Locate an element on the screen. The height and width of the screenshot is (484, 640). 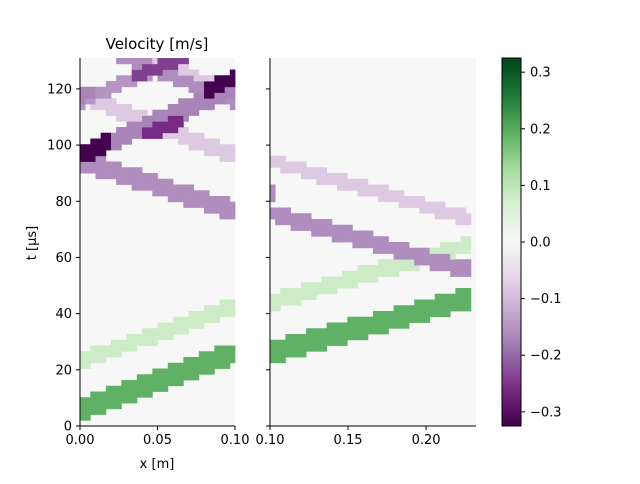
y-tick-label: 40 is located at coordinates (63, 314).